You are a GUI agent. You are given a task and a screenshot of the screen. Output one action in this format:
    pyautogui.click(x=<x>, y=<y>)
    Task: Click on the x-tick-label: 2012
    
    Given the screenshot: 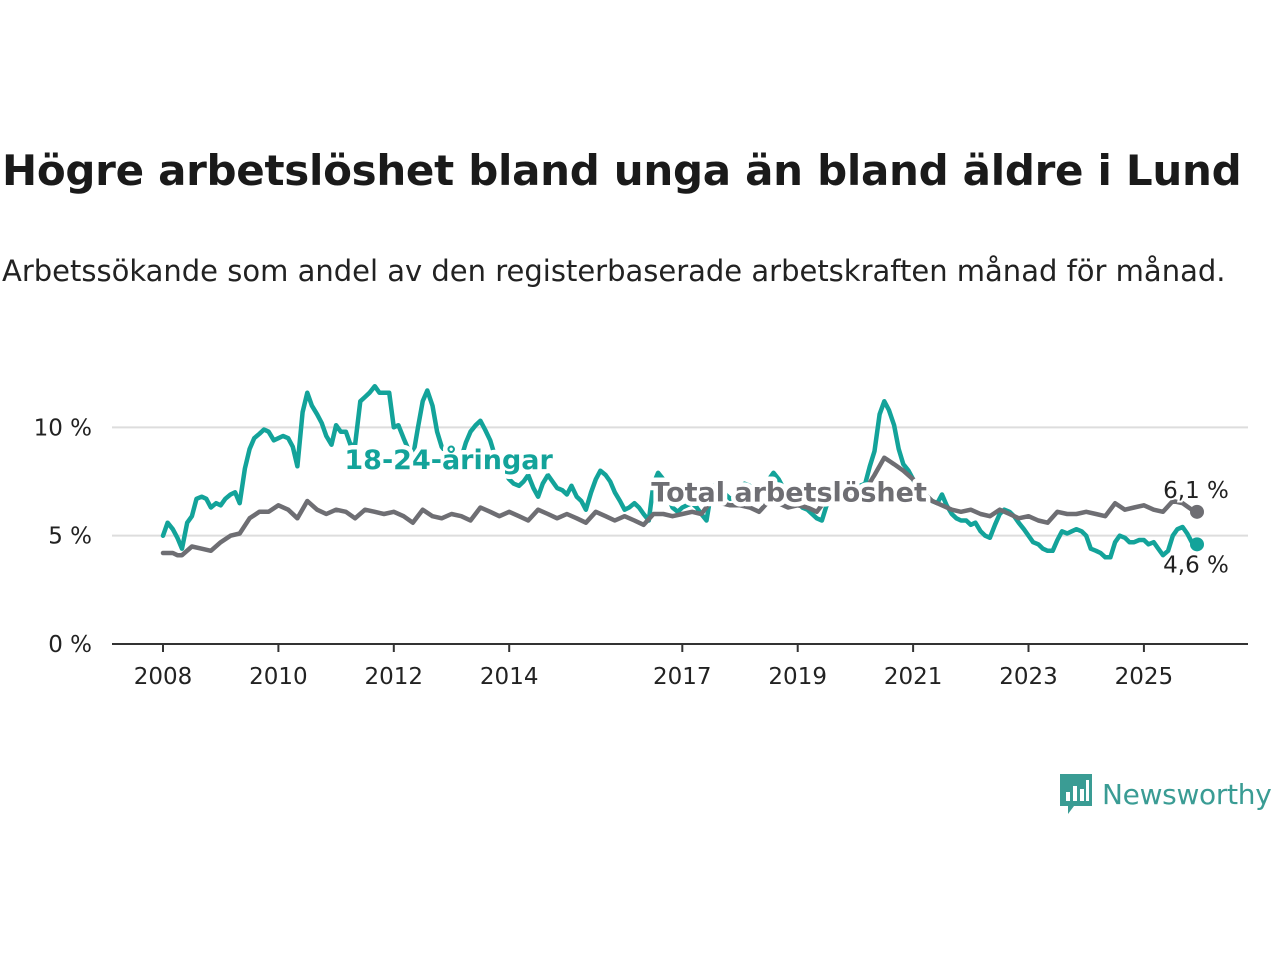 What is the action you would take?
    pyautogui.click(x=394, y=677)
    